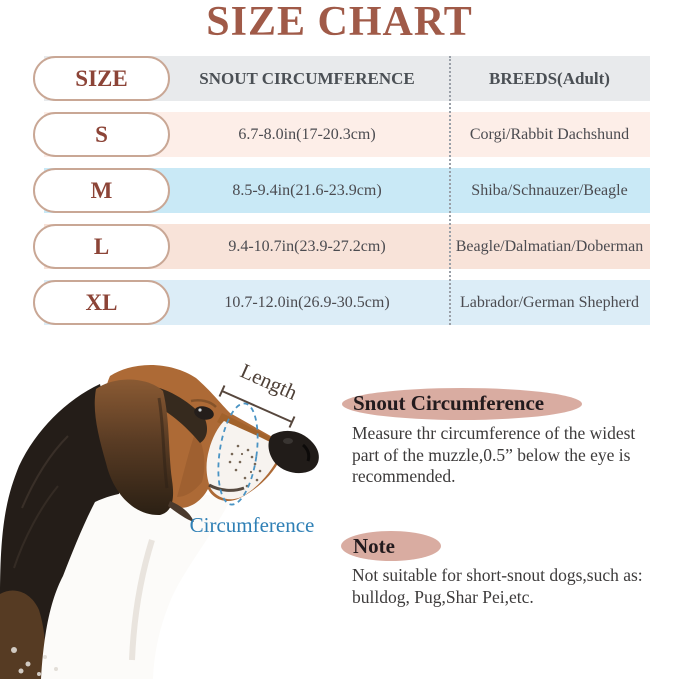  What do you see at coordinates (101, 246) in the screenshot?
I see `size-pill-l: L` at bounding box center [101, 246].